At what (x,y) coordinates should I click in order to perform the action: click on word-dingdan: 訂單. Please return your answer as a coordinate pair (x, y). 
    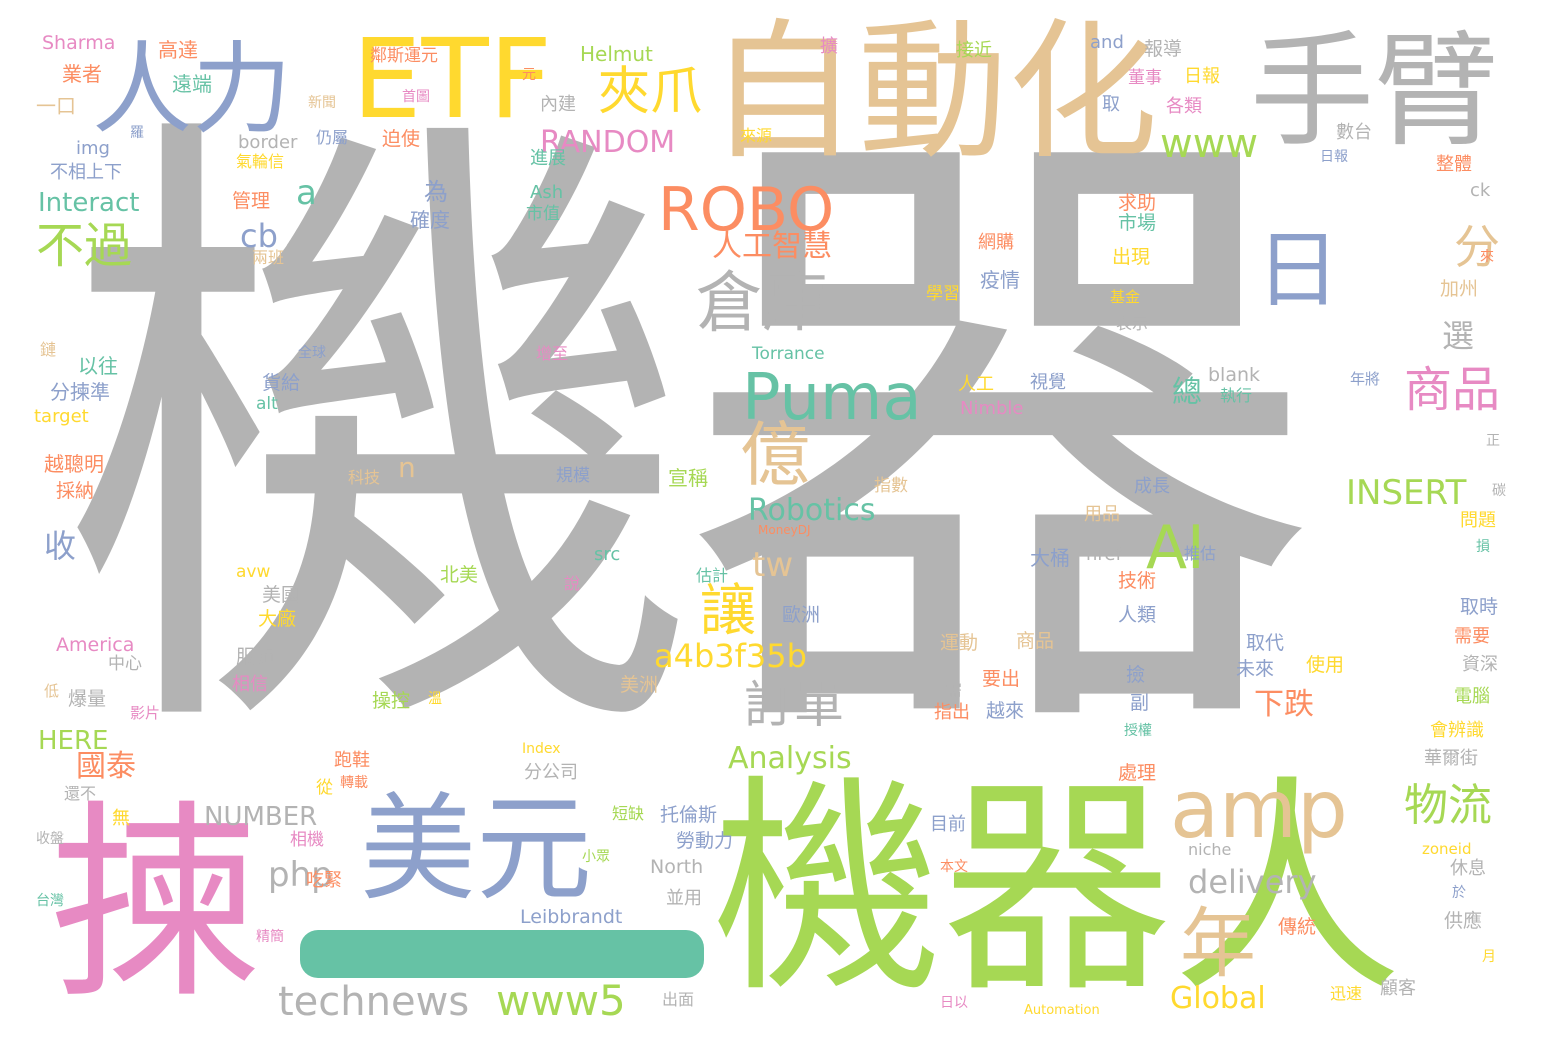
    Looking at the image, I should click on (794, 705).